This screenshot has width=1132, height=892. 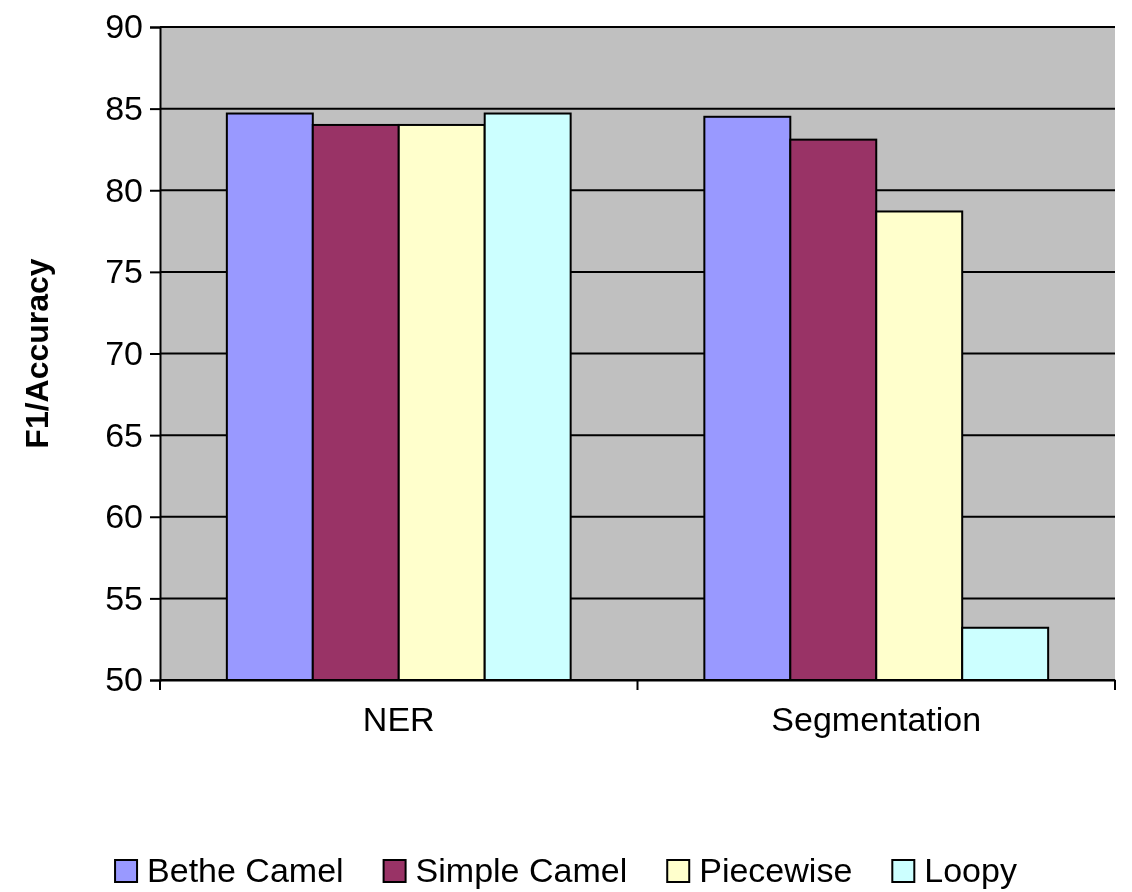 What do you see at coordinates (124, 108) in the screenshot?
I see `y-tick-label: 85` at bounding box center [124, 108].